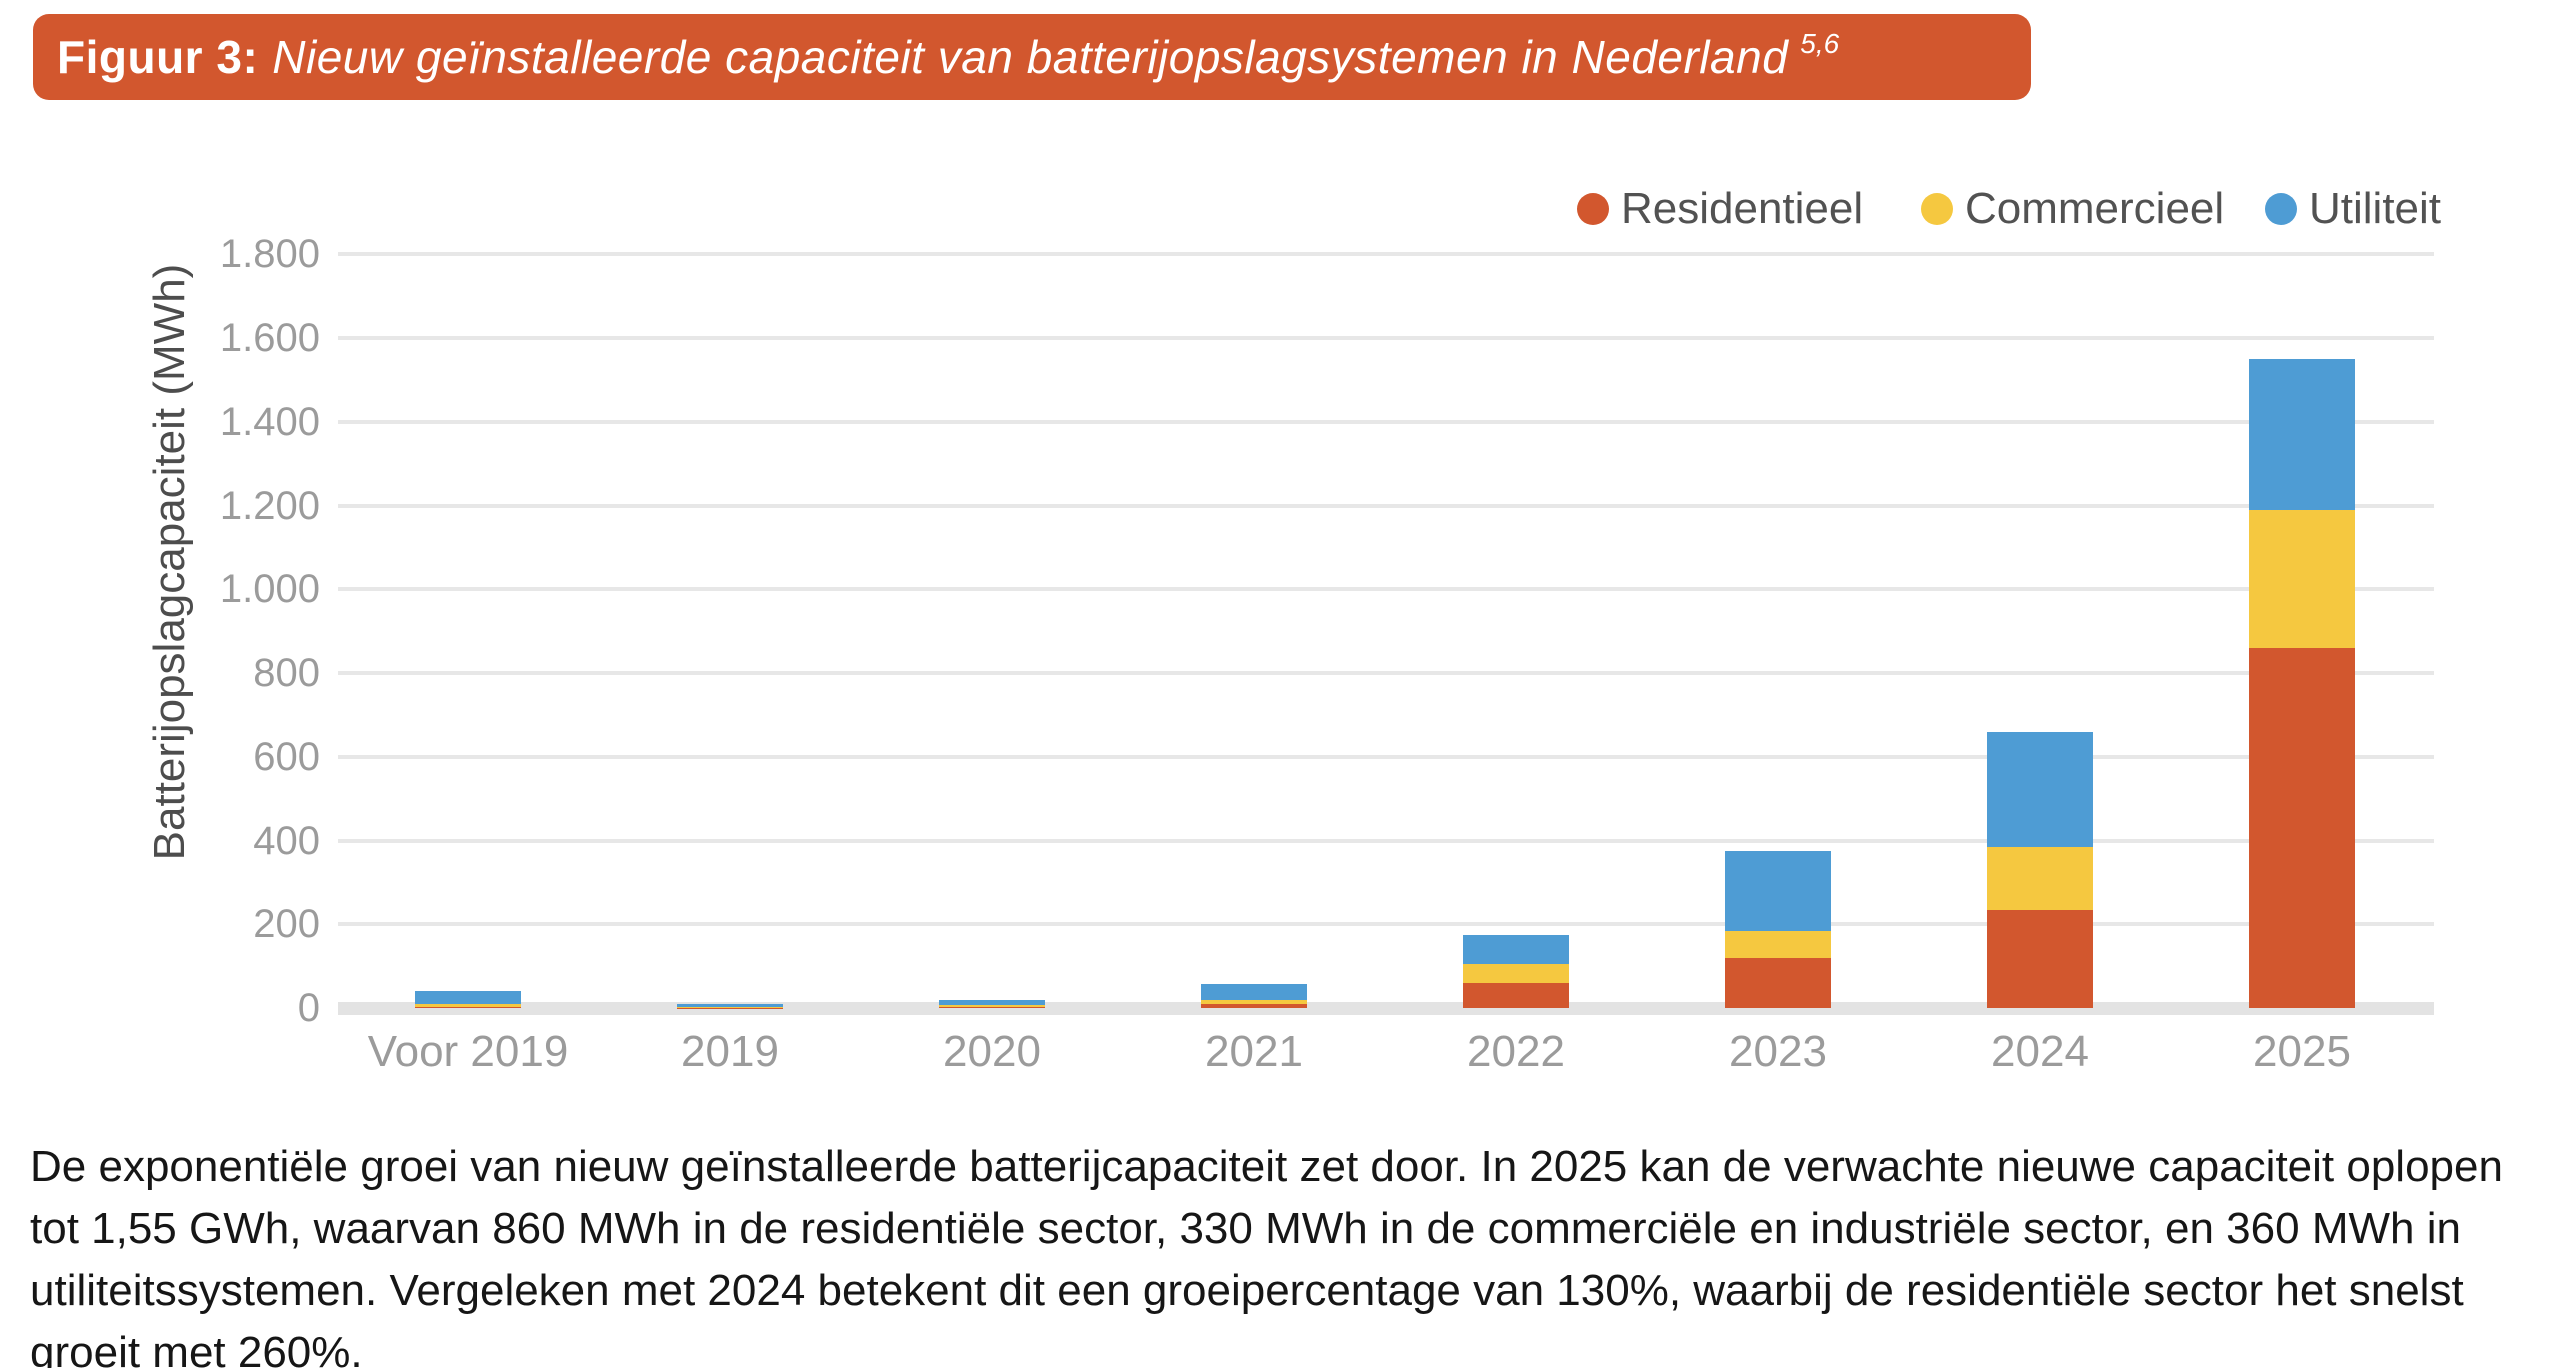  Describe the element at coordinates (286, 924) in the screenshot. I see `y-tick-label-200: 200` at that location.